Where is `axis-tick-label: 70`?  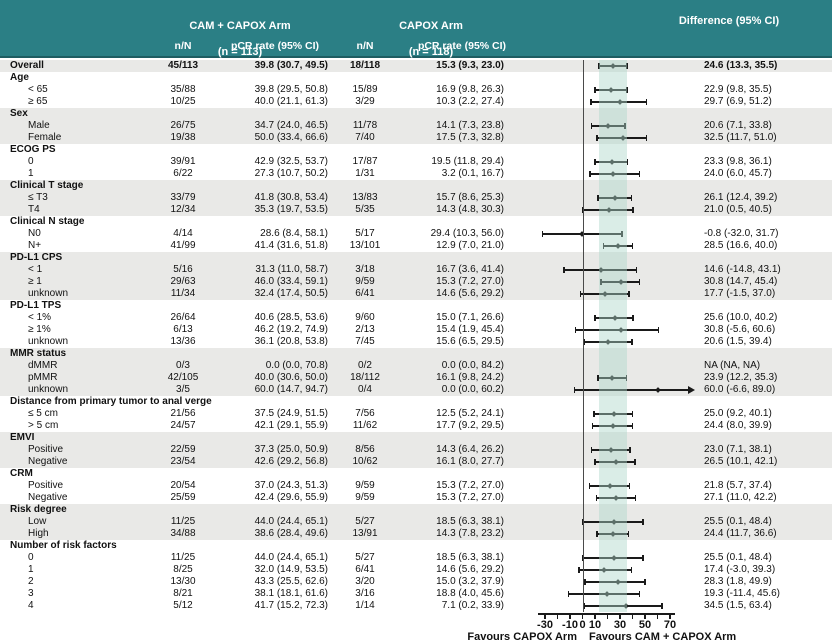
axis-tick-label: 70 is located at coordinates (670, 625).